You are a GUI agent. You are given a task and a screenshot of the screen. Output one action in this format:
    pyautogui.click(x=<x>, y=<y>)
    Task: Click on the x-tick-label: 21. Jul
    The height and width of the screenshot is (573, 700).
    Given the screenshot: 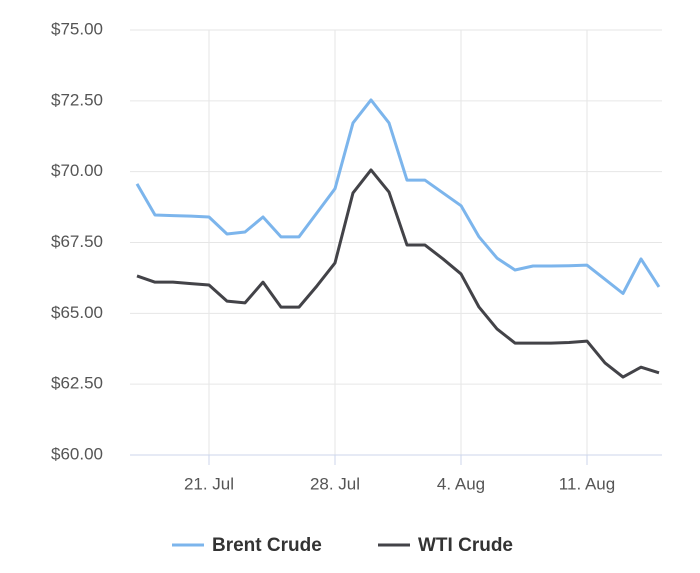 What is the action you would take?
    pyautogui.click(x=209, y=483)
    